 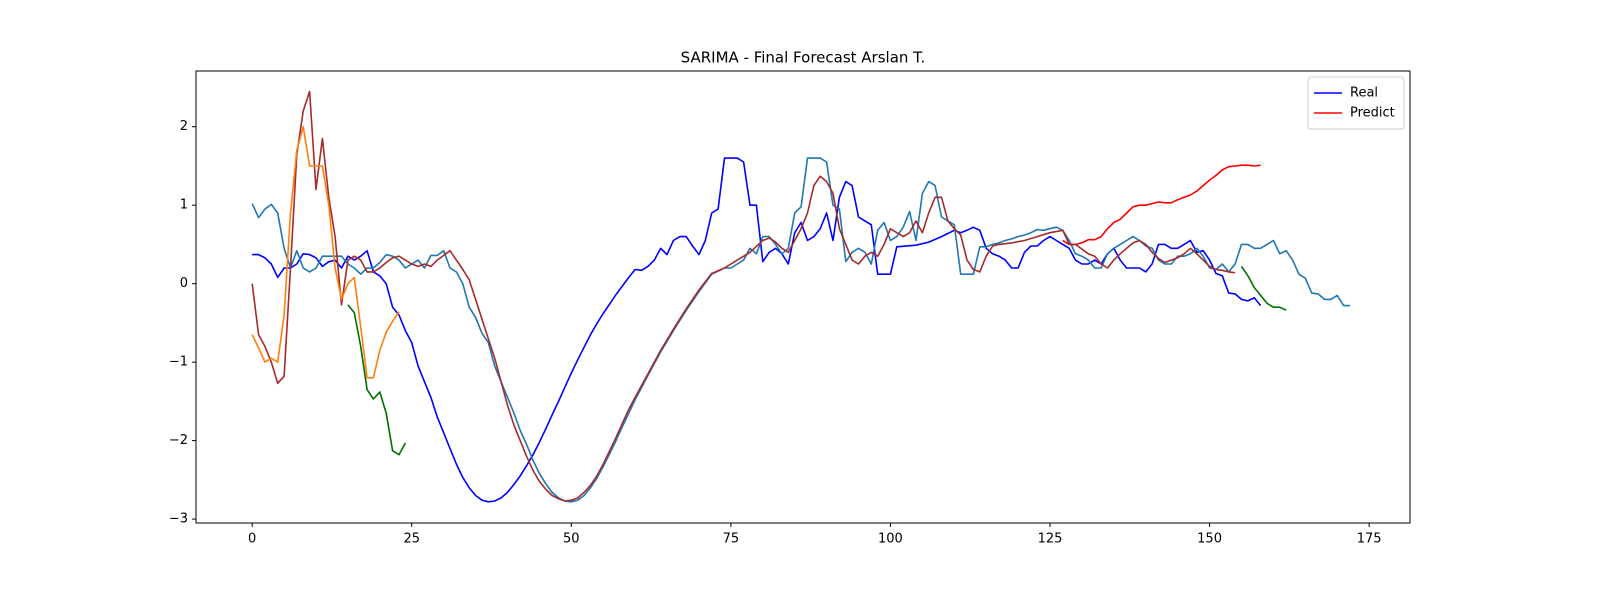 What do you see at coordinates (731, 539) in the screenshot?
I see `x-tick-label: 75` at bounding box center [731, 539].